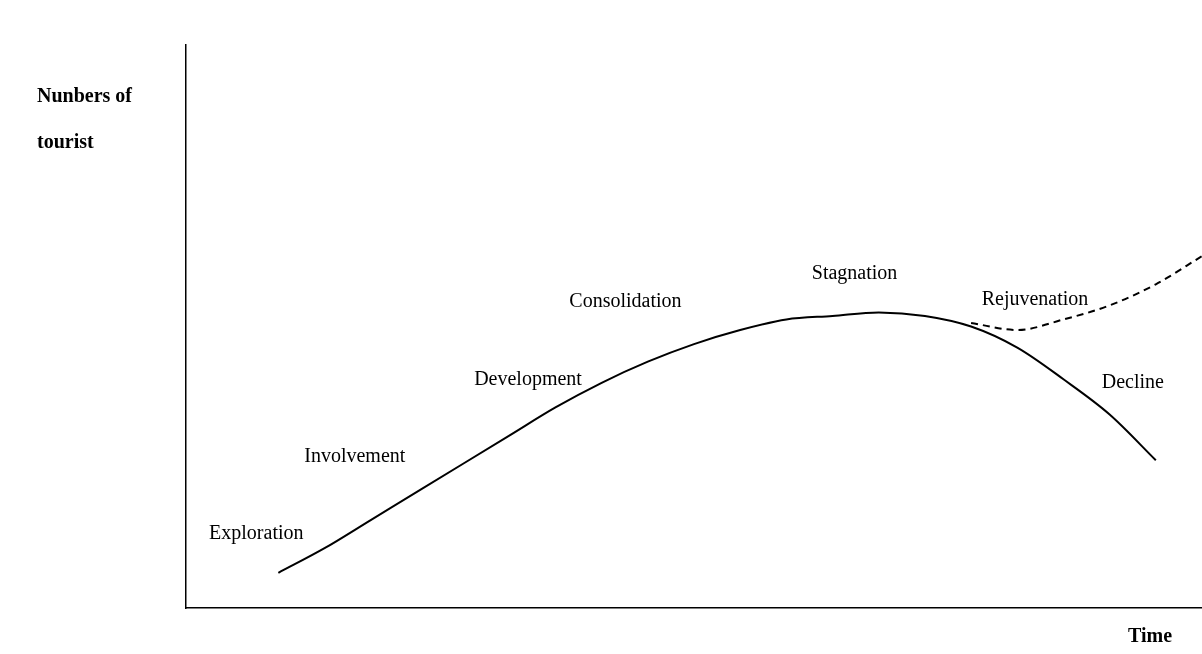 The image size is (1202, 654). What do you see at coordinates (1133, 381) in the screenshot?
I see `annotation: Decline` at bounding box center [1133, 381].